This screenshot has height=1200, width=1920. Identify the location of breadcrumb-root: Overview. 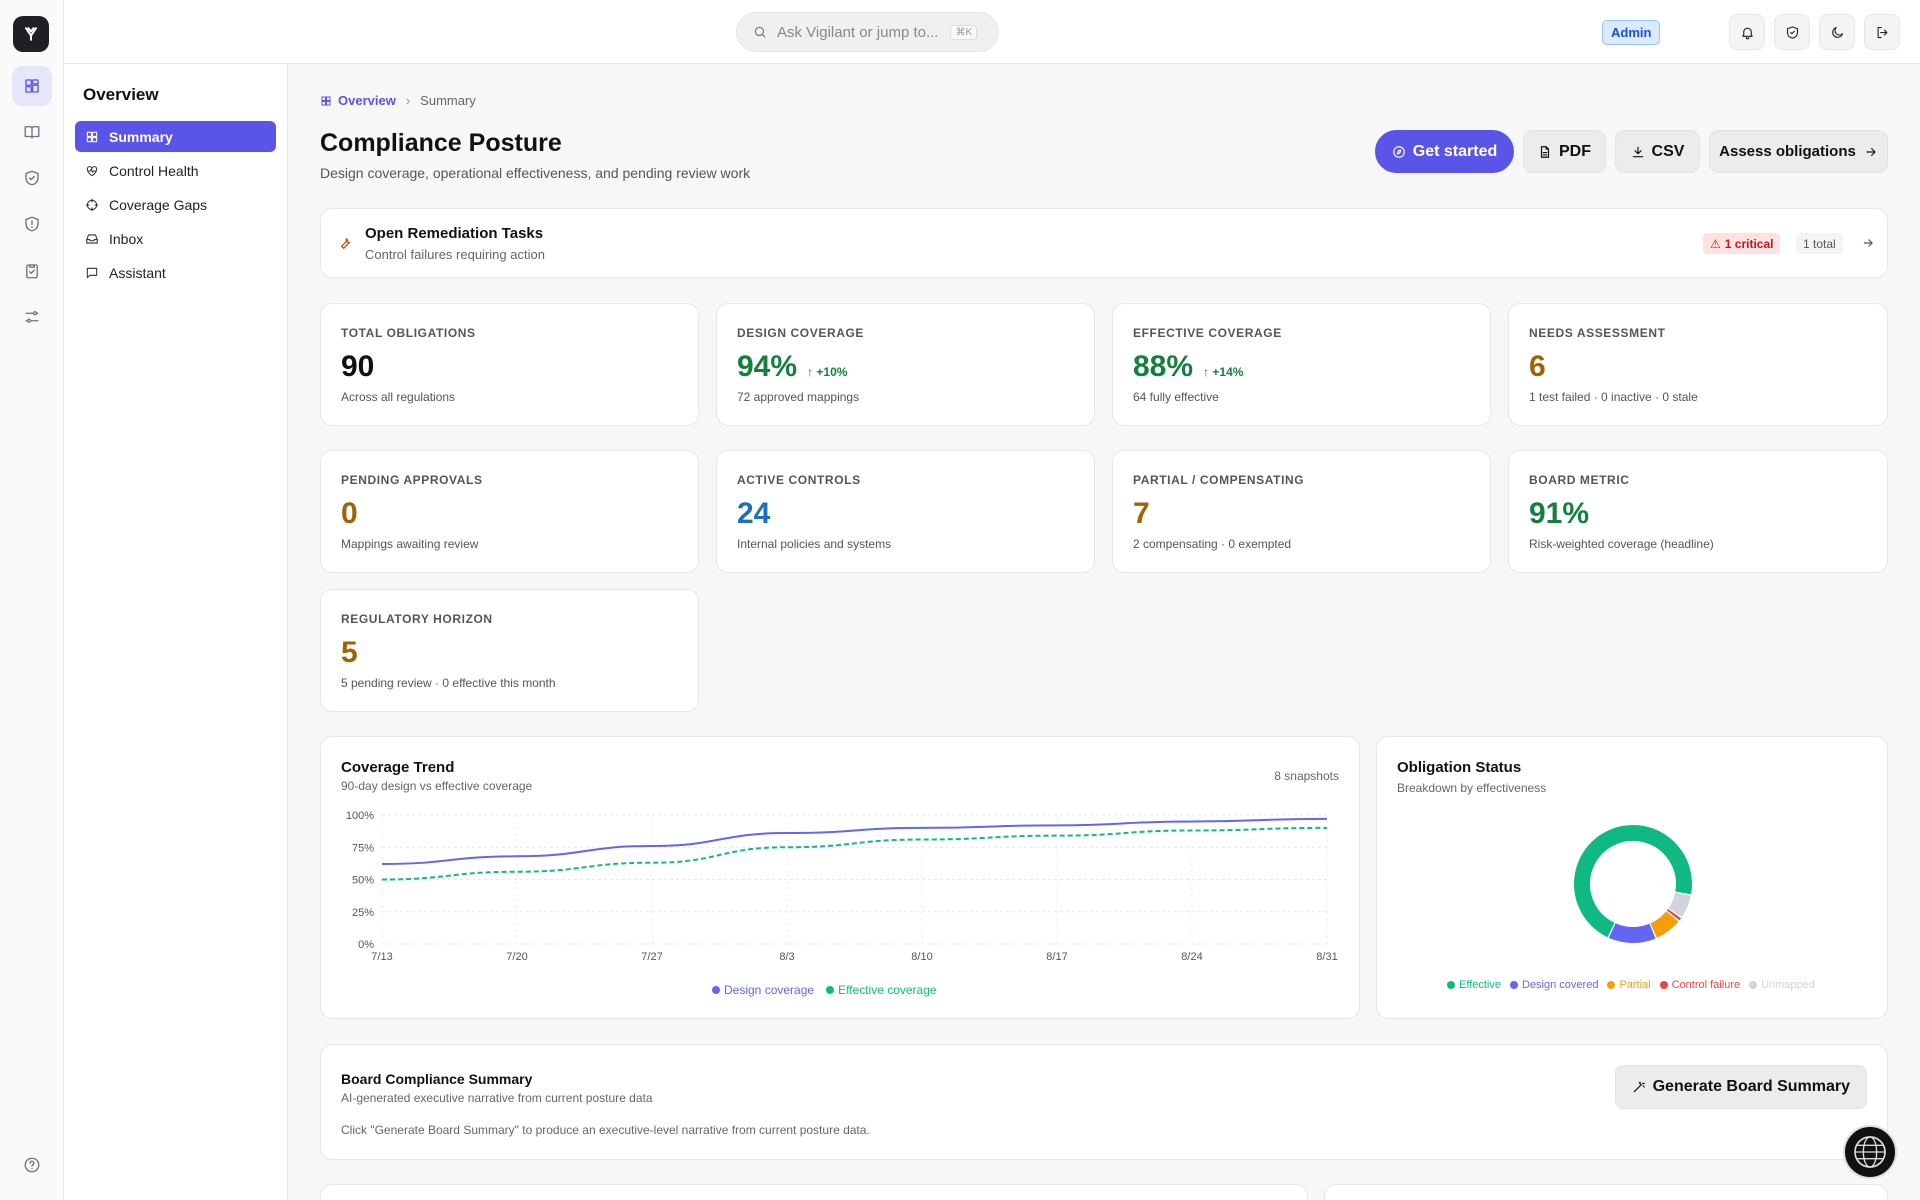
(358, 100).